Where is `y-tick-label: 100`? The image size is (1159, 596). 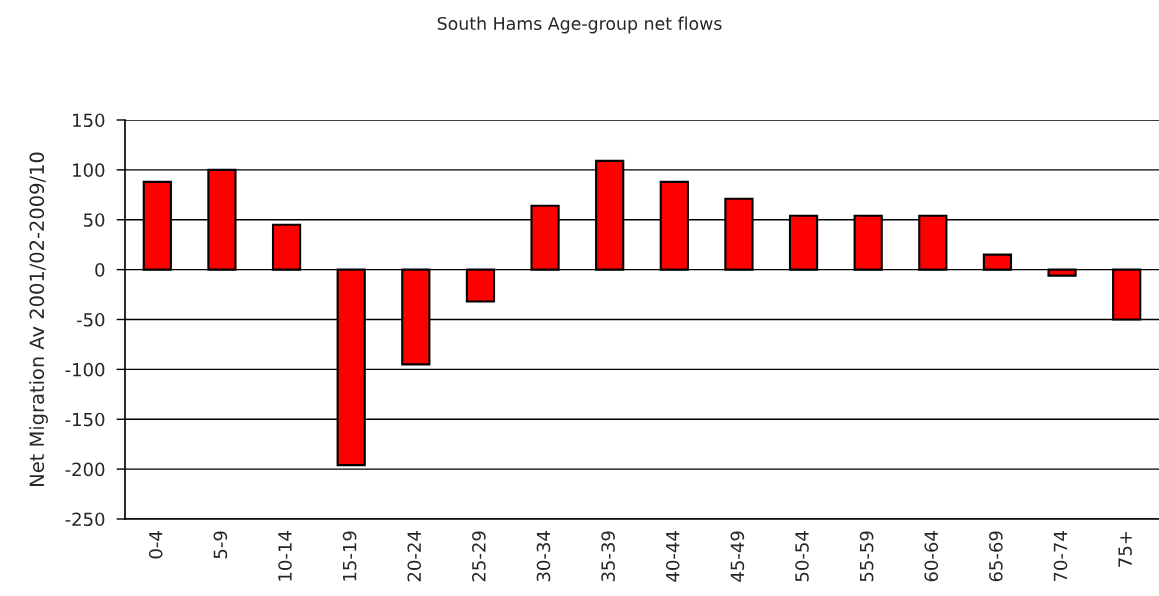 y-tick-label: 100 is located at coordinates (89, 170).